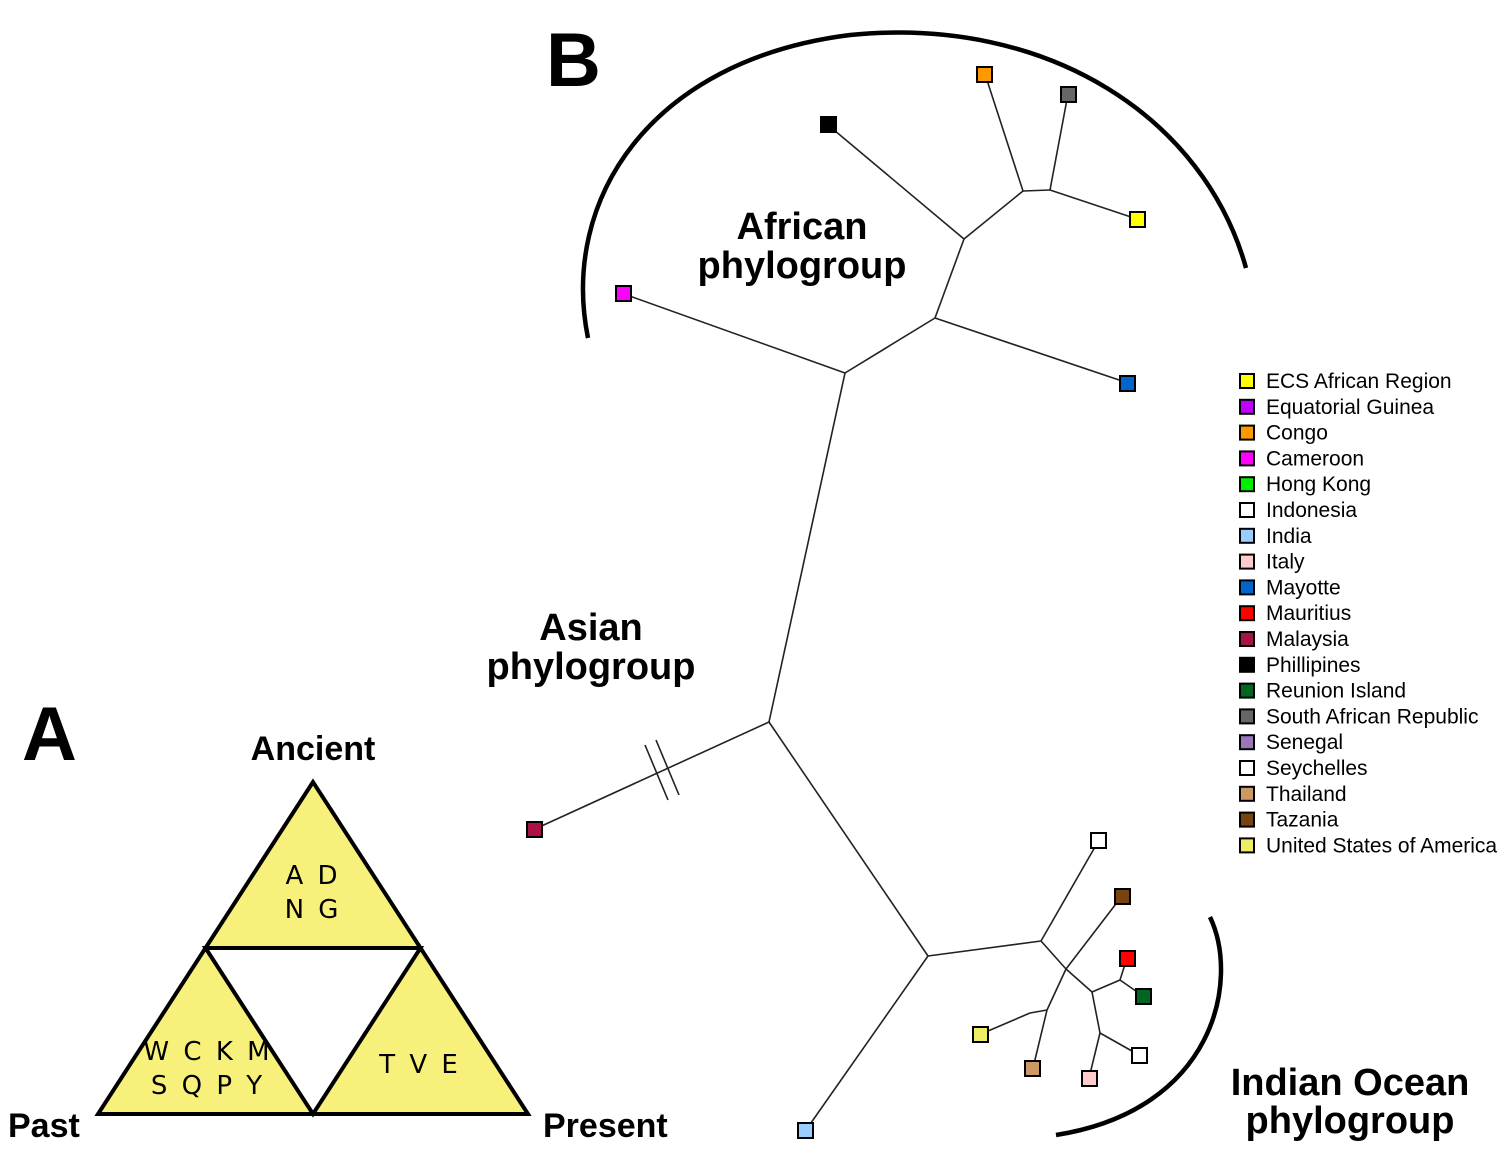 This screenshot has width=1511, height=1154. I want to click on asian-branch, so click(652, 775).